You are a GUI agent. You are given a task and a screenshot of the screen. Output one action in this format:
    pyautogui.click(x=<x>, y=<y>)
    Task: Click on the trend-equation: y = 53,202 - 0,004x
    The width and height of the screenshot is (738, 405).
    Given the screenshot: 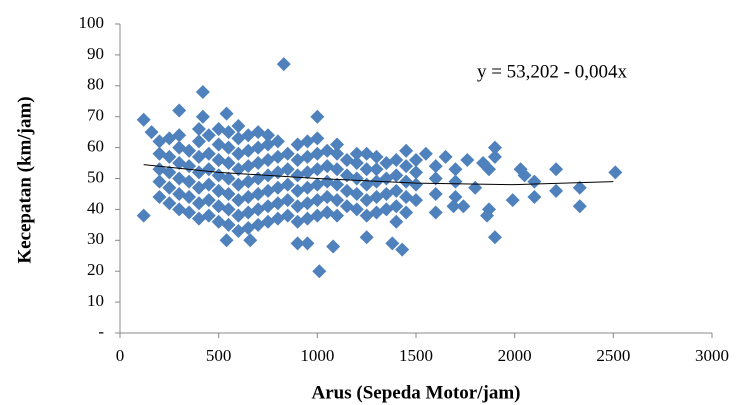 What is the action you would take?
    pyautogui.click(x=552, y=71)
    